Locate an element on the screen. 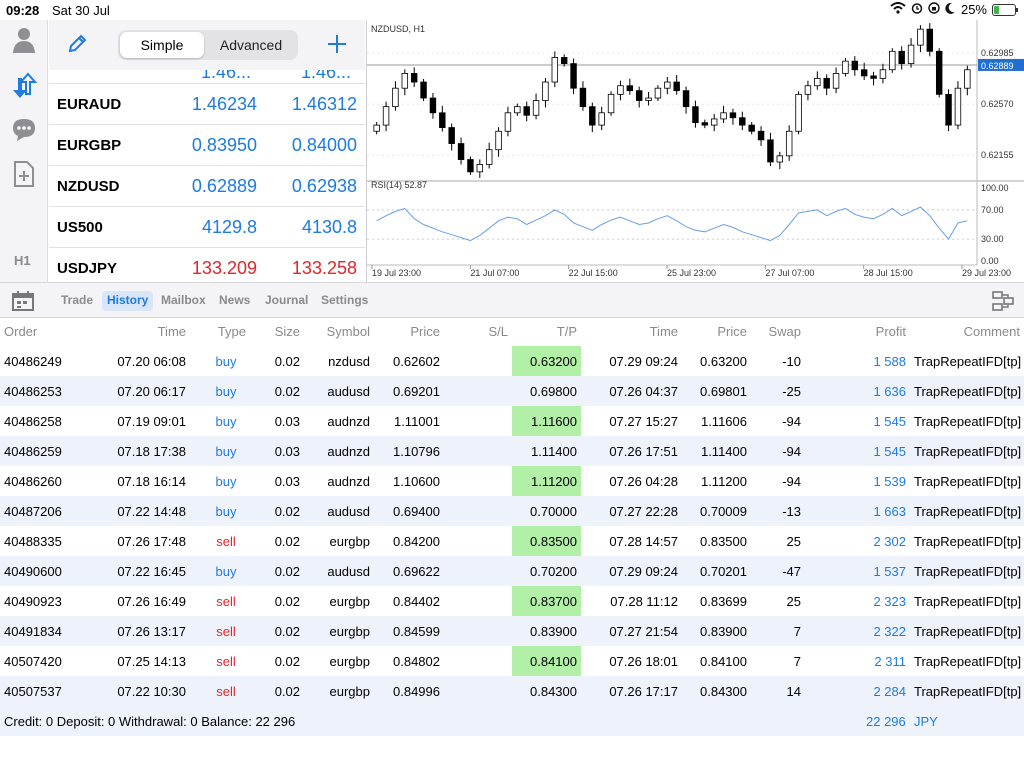 The height and width of the screenshot is (768, 1024). header-open-time: Time is located at coordinates (171, 331).